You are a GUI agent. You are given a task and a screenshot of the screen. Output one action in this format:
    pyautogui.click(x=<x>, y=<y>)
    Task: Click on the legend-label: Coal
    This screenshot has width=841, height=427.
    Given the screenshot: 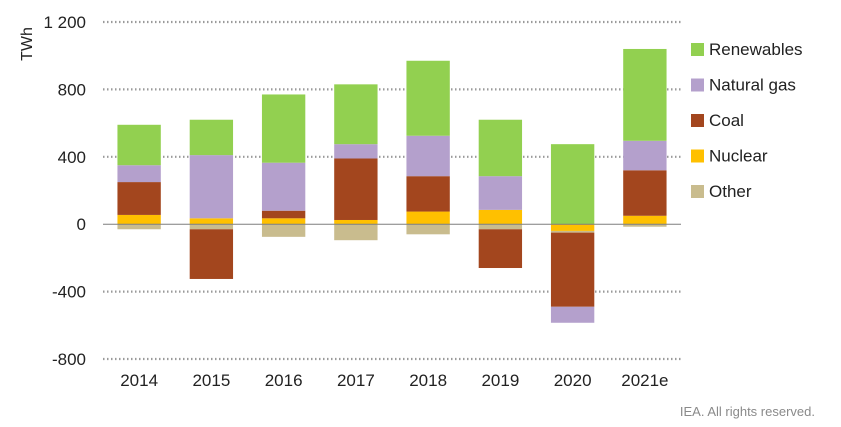 What is the action you would take?
    pyautogui.click(x=726, y=120)
    